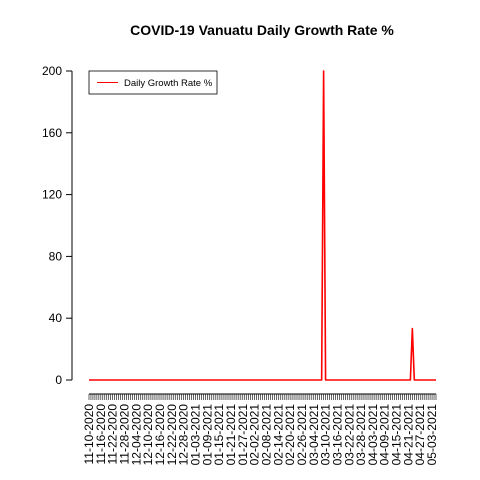  What do you see at coordinates (266, 435) in the screenshot?
I see `x-tick-label: 02-08-2021` at bounding box center [266, 435].